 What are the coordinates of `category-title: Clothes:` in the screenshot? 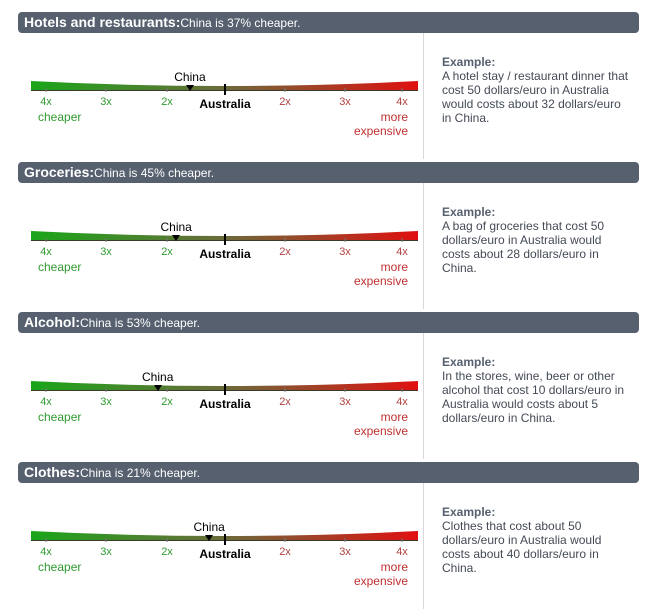 It's located at (52, 472).